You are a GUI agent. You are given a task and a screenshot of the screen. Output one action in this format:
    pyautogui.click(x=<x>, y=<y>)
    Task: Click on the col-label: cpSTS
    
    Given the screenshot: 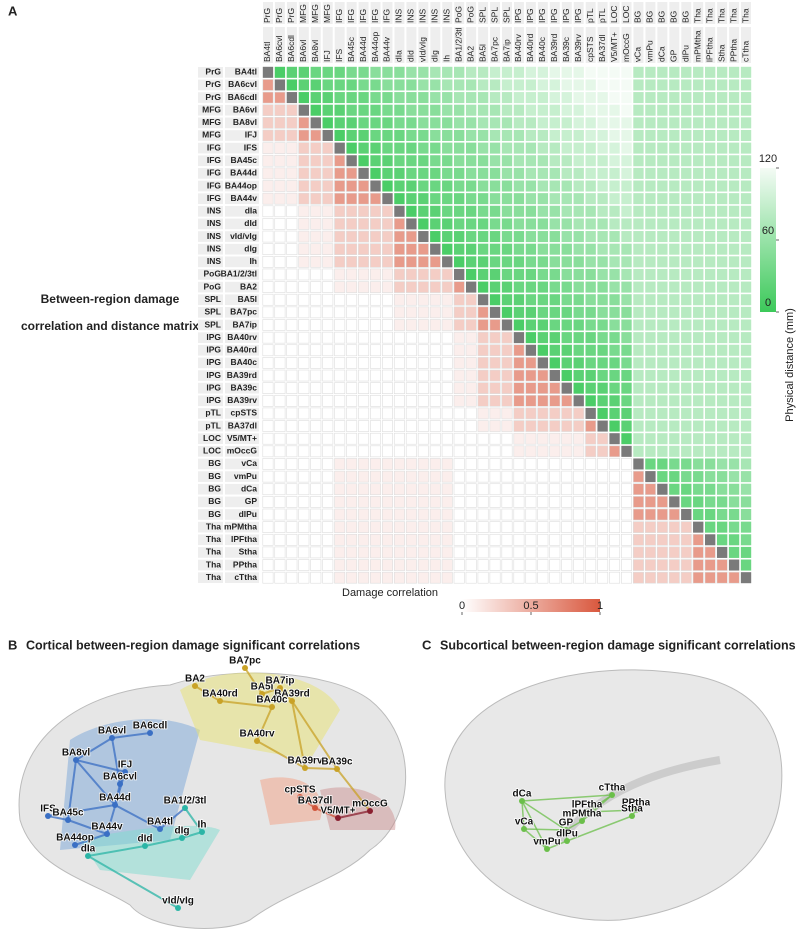 What is the action you would take?
    pyautogui.click(x=590, y=49)
    